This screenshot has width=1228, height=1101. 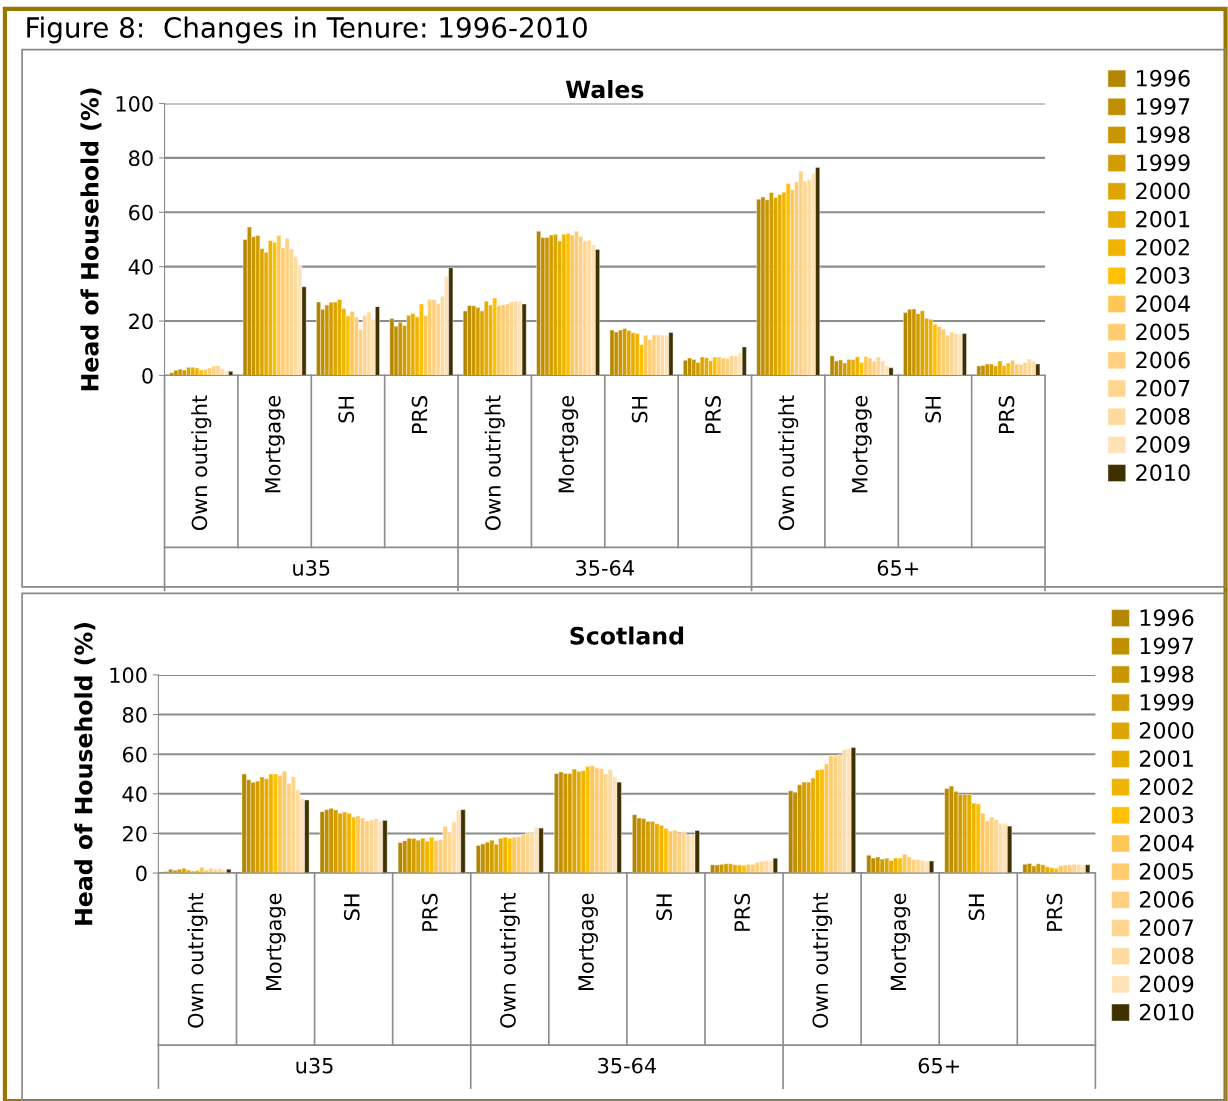 What do you see at coordinates (307, 30) in the screenshot?
I see `chart-title: Figure 8: Changes in Tenure: 1996-2010` at bounding box center [307, 30].